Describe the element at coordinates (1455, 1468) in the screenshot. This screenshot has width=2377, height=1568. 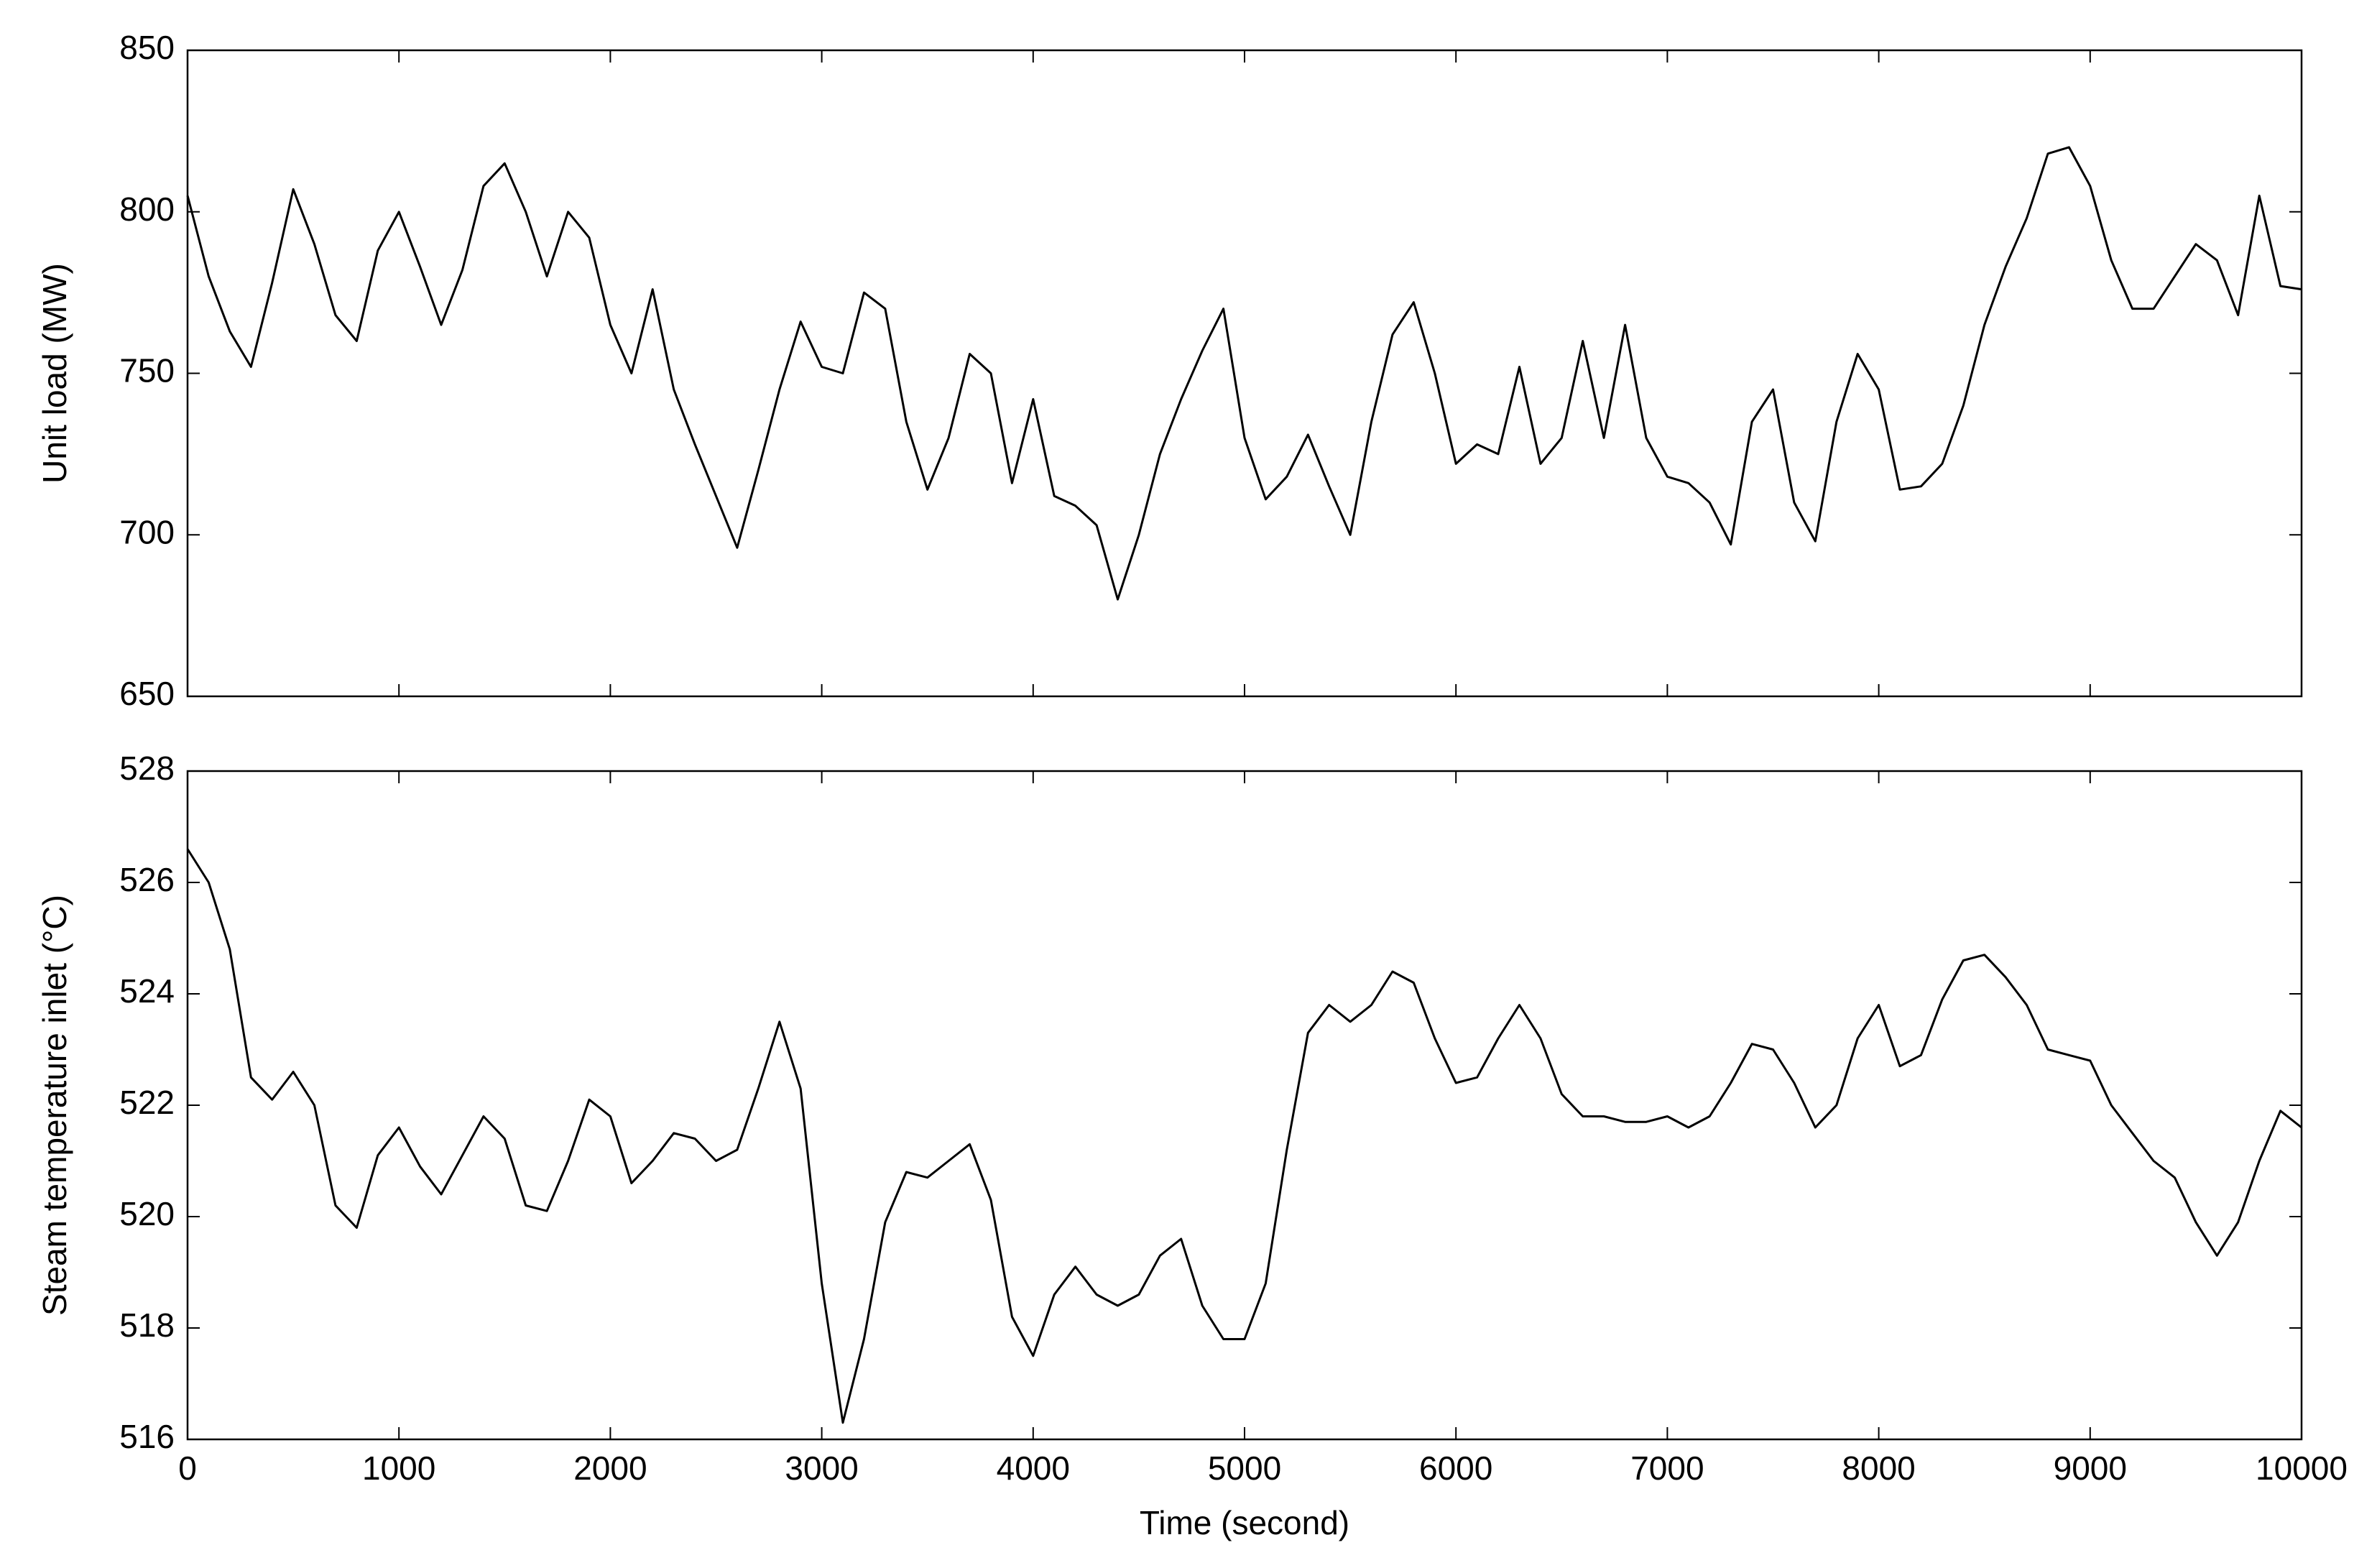
I see `x-tick-label: 6000` at that location.